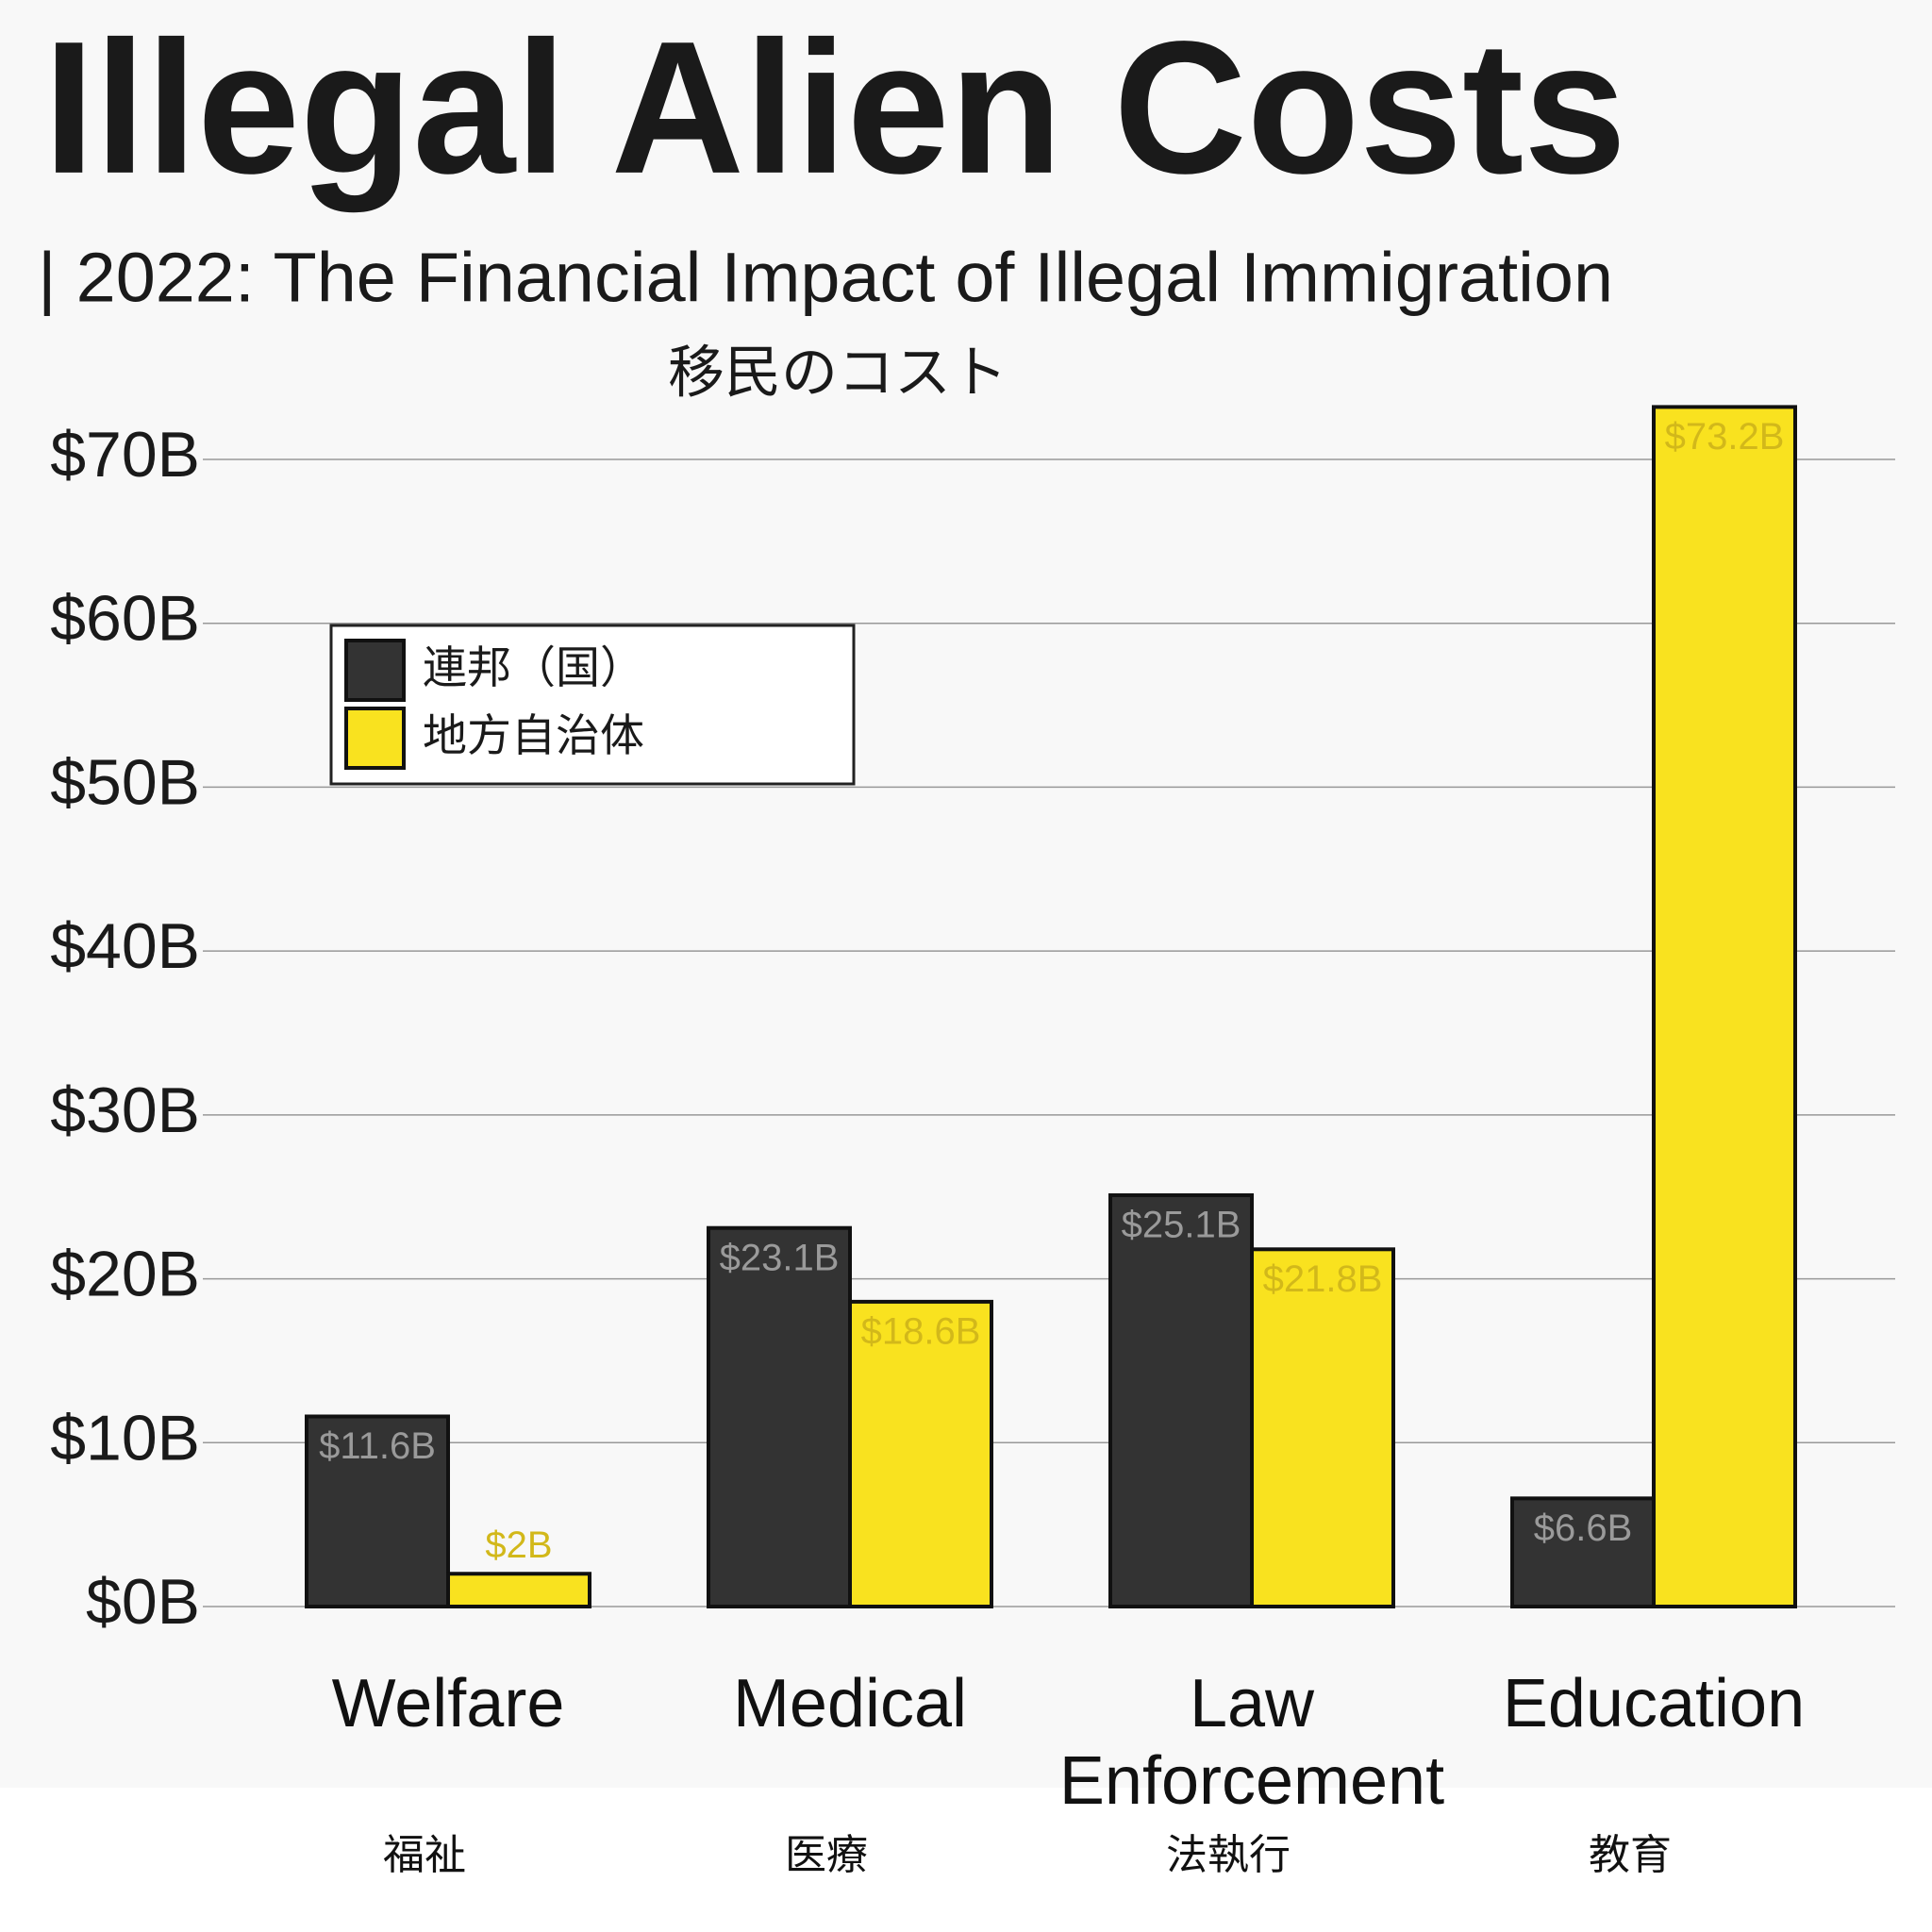 This screenshot has height=1932, width=1932. Describe the element at coordinates (1630, 1855) in the screenshot. I see `x-tick-label-ja: 教育` at that location.